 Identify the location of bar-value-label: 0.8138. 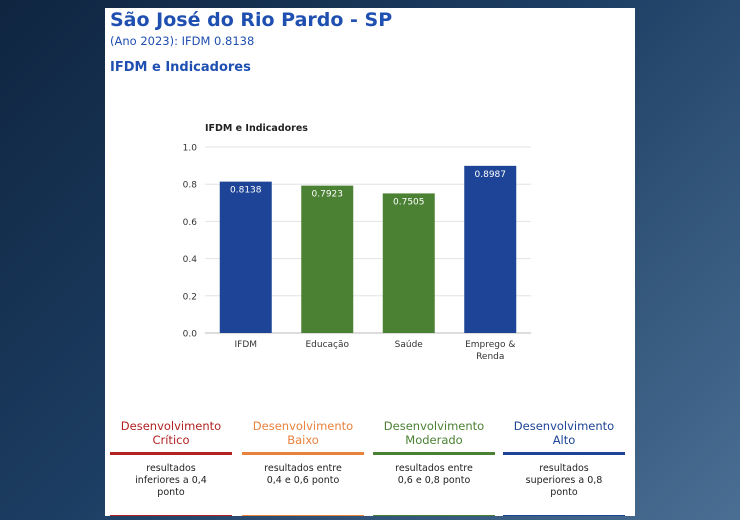
(246, 191).